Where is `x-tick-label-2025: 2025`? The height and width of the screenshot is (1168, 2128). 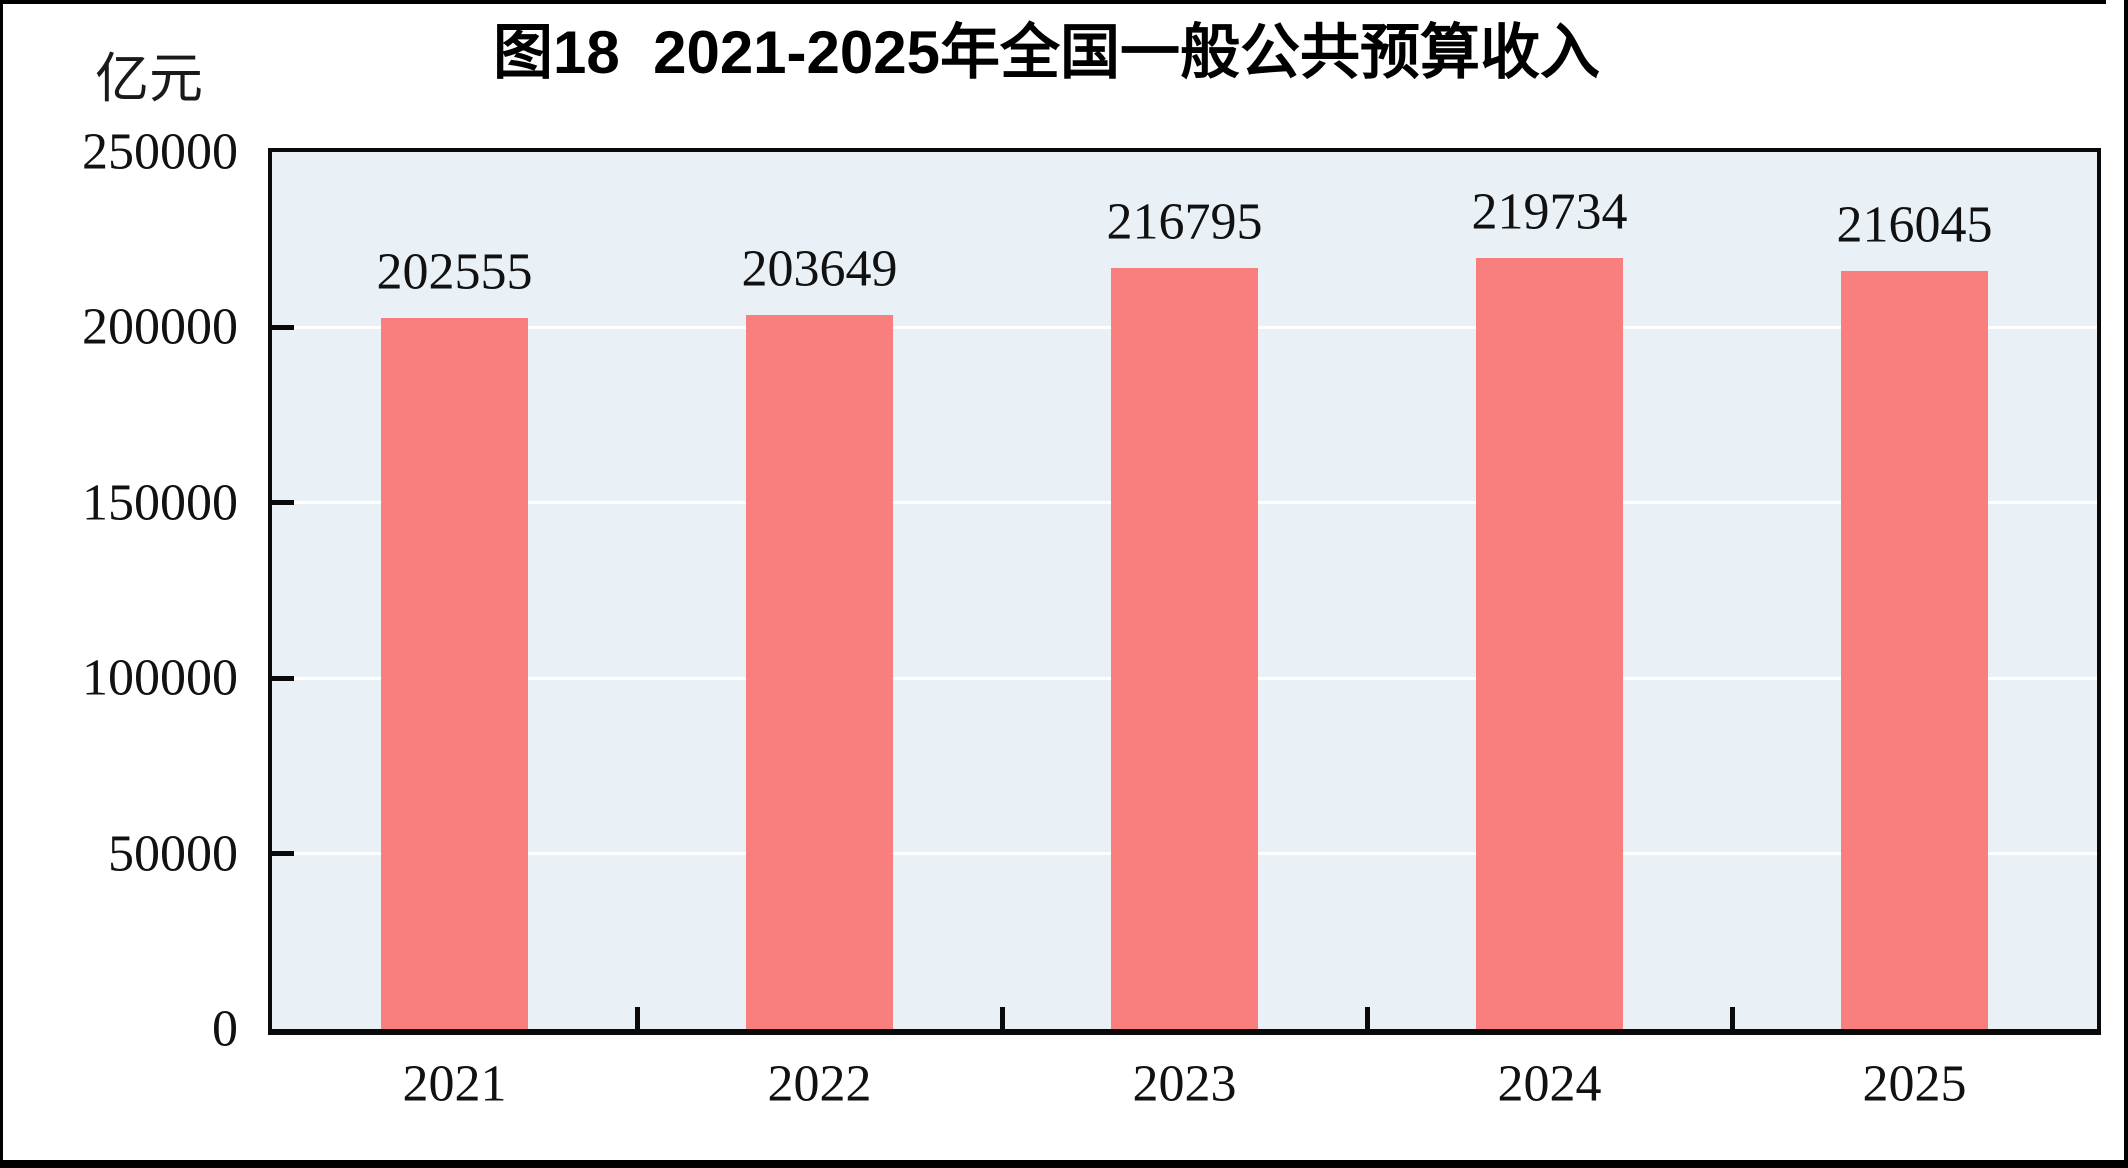 x-tick-label-2025: 2025 is located at coordinates (1914, 1084).